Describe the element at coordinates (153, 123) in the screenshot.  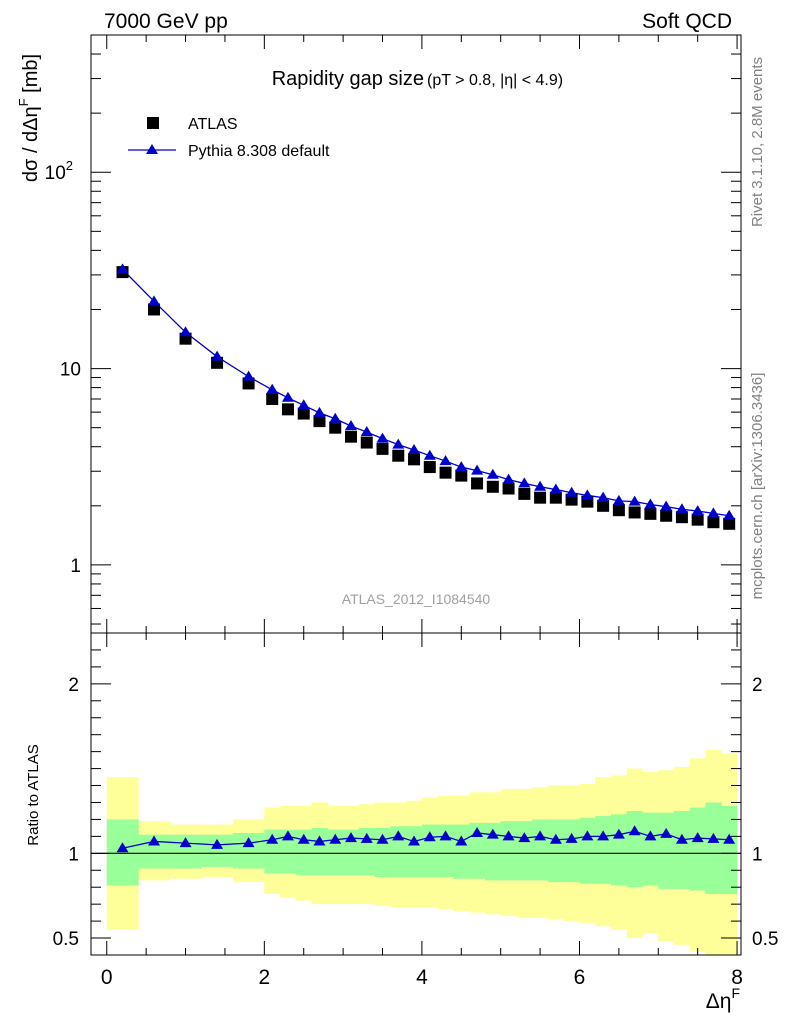
I see `legend-atlas-marker` at that location.